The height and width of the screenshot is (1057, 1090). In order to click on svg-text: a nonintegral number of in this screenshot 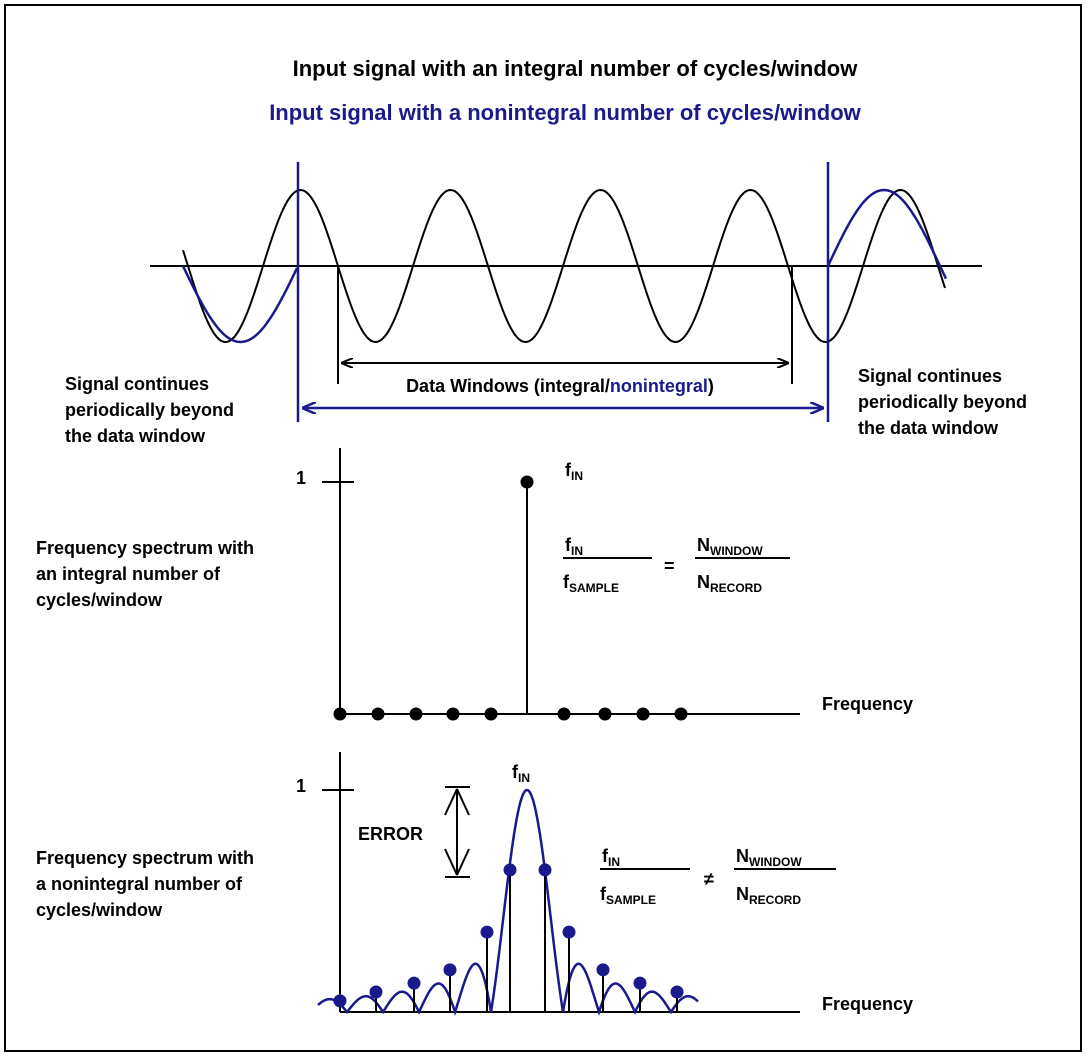, I will do `click(139, 884)`.